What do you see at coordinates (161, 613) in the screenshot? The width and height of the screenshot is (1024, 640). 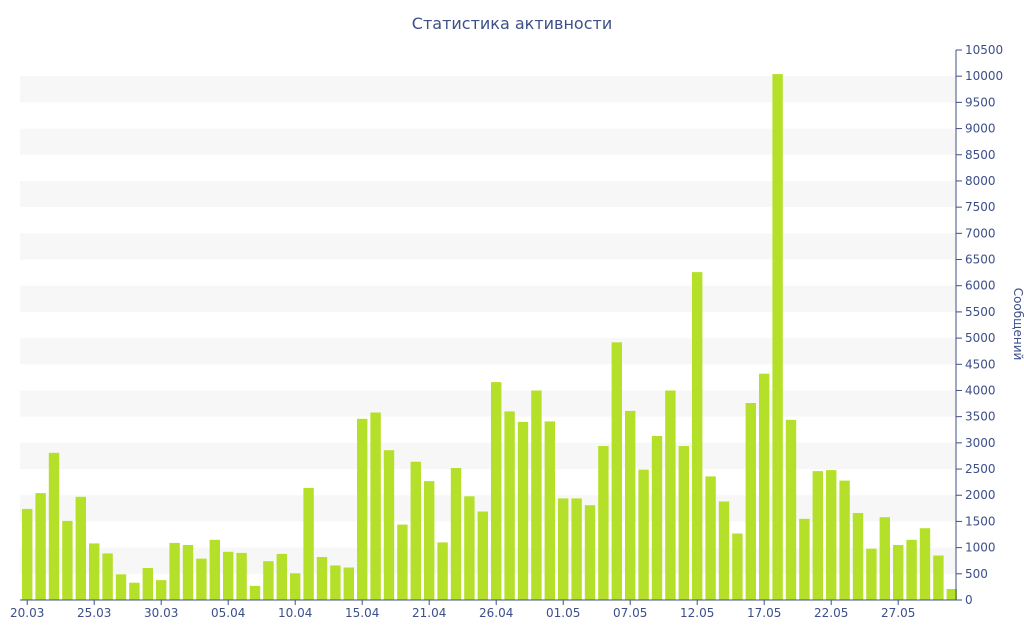 I see `x-tick-label: 30.03` at bounding box center [161, 613].